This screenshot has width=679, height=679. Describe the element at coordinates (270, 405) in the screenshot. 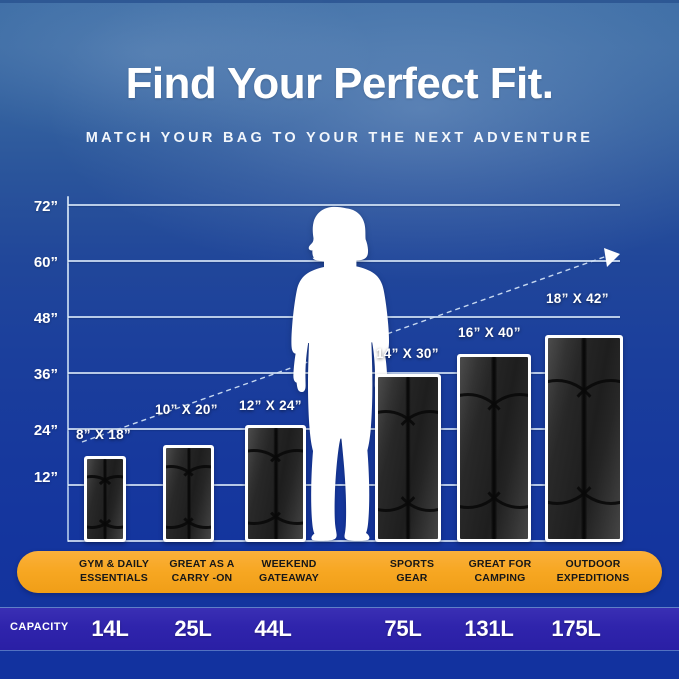

I see `bag-size-label-3: 12” X 24”` at that location.